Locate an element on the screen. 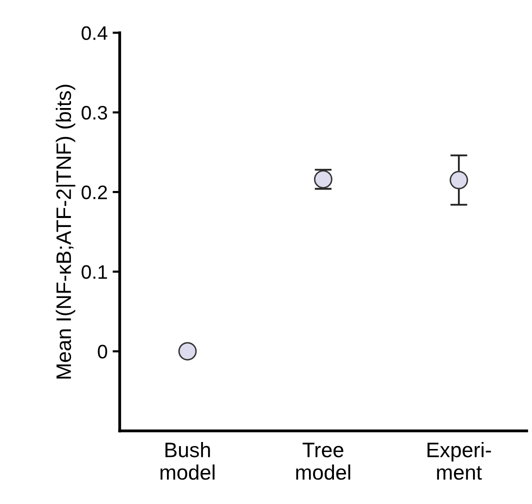  y-axis-title: Mean I(NF-κB;ATF-2|TNF) (bits) is located at coordinates (66, 231).